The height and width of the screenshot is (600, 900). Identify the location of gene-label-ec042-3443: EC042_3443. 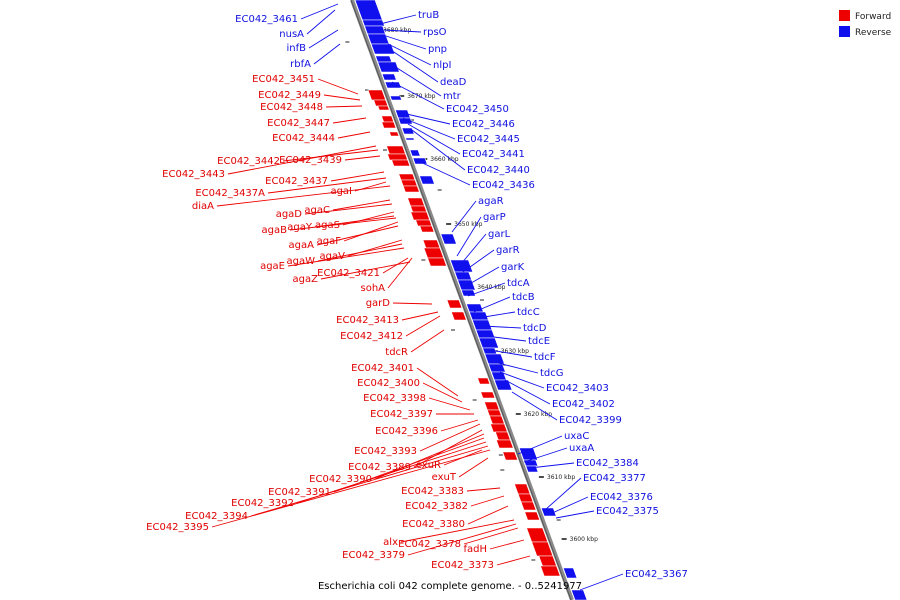
(193, 174).